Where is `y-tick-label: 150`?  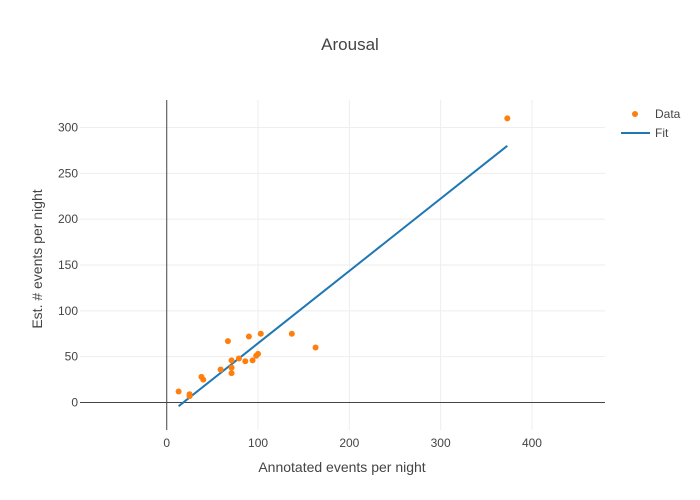
y-tick-label: 150 is located at coordinates (68, 265).